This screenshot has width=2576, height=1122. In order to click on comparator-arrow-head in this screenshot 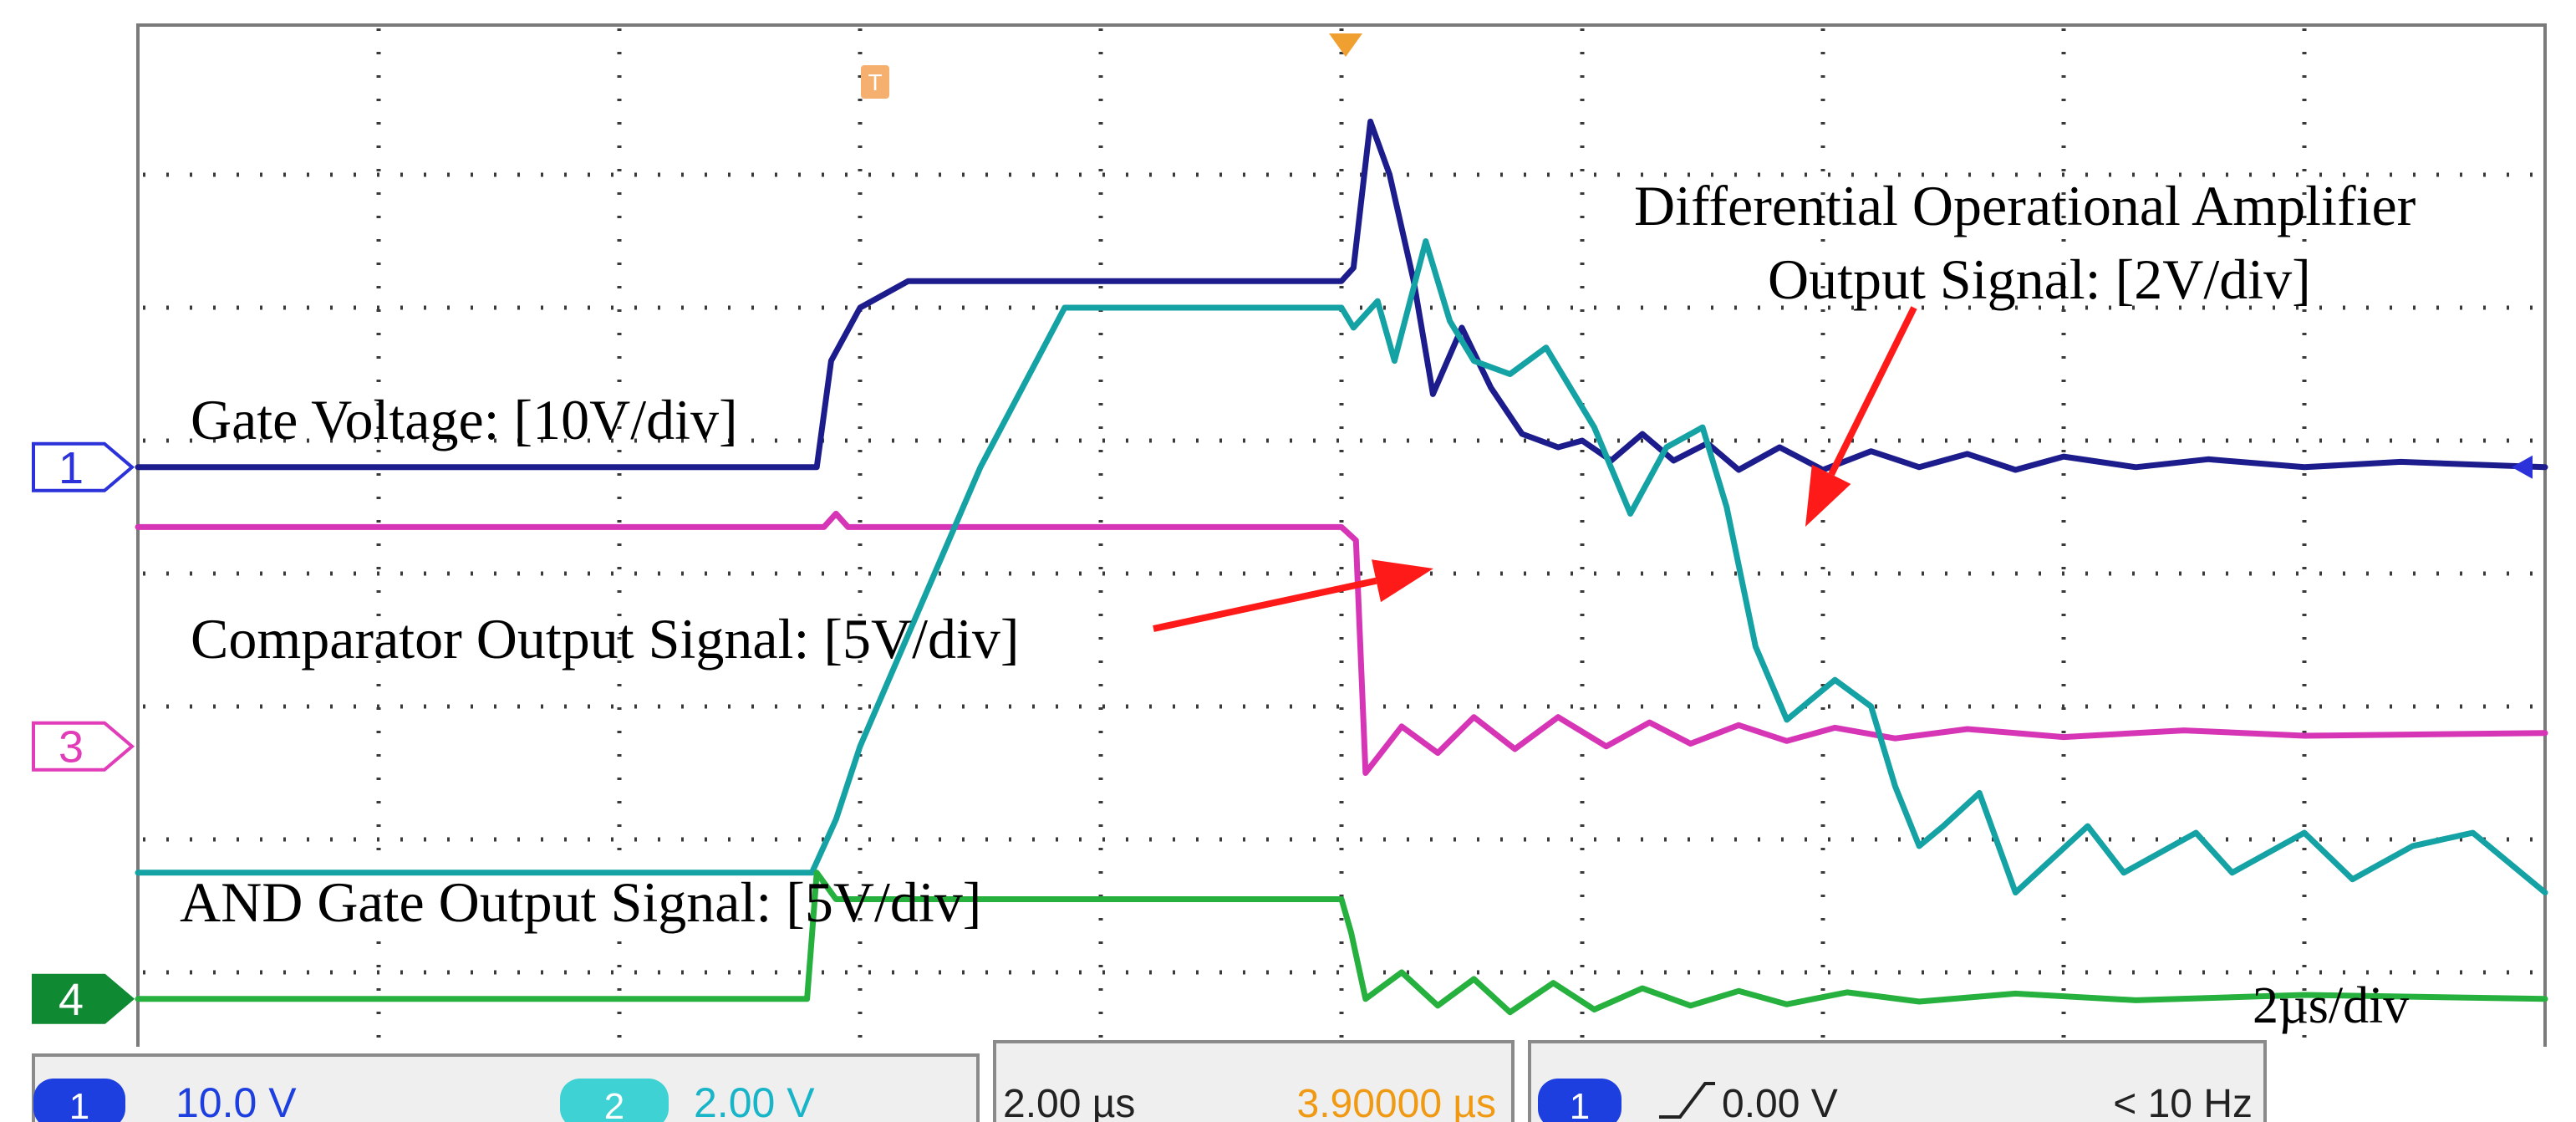, I will do `click(1402, 581)`.